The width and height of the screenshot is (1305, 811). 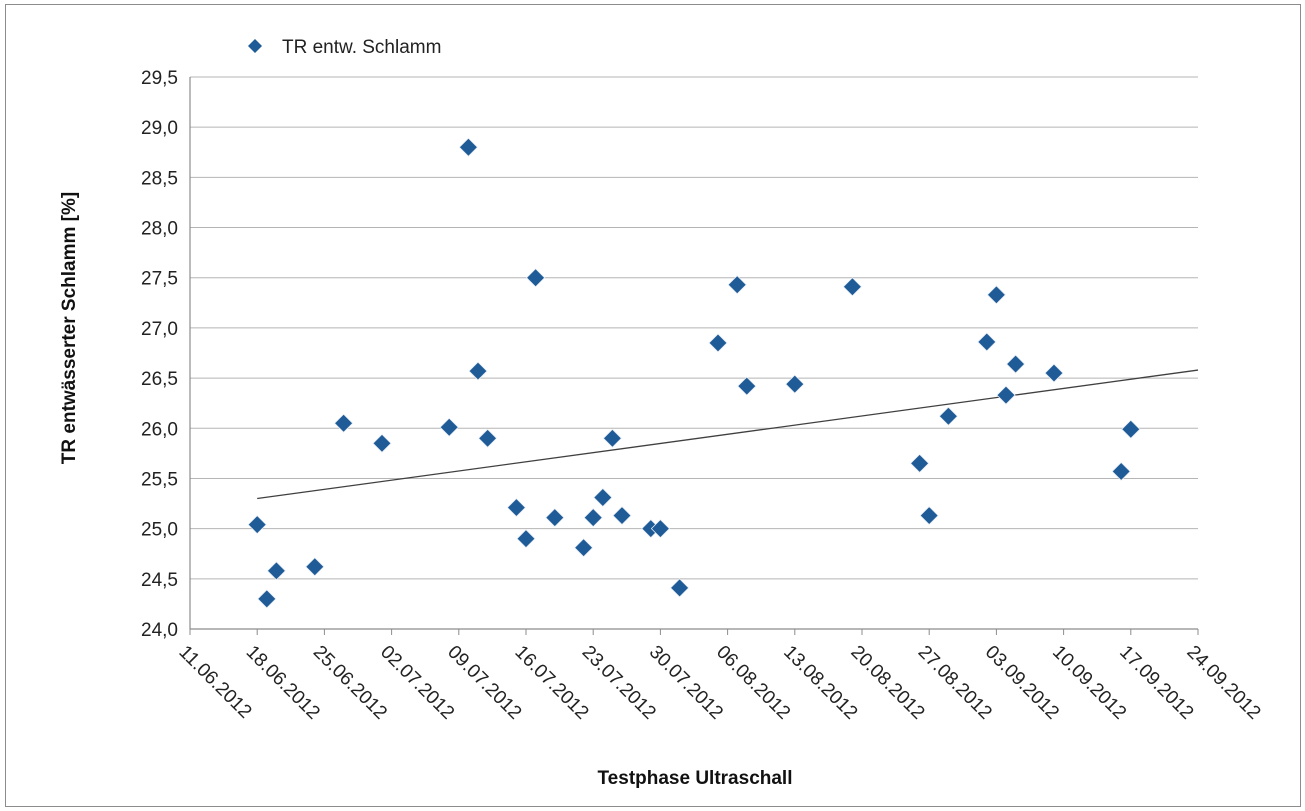 What do you see at coordinates (159, 429) in the screenshot?
I see `y-tick-label: 26,0` at bounding box center [159, 429].